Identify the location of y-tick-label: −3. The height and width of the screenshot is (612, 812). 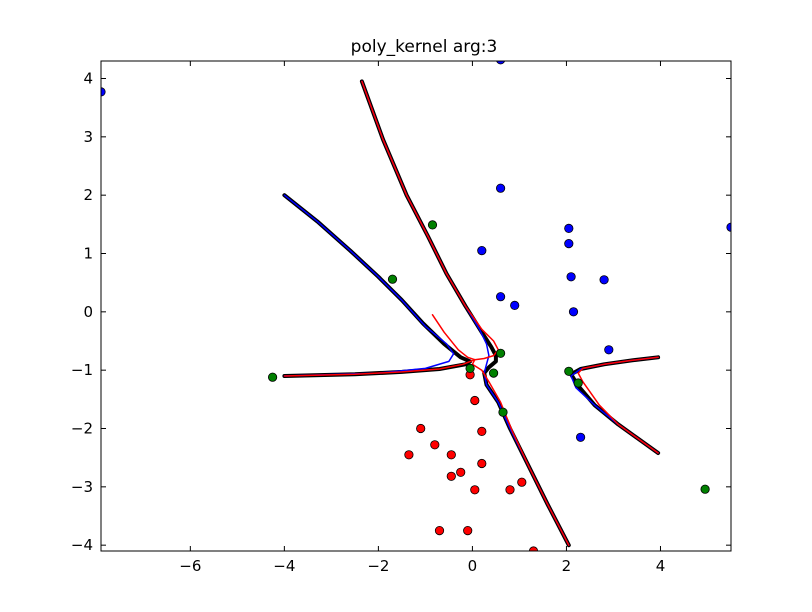
(82, 487).